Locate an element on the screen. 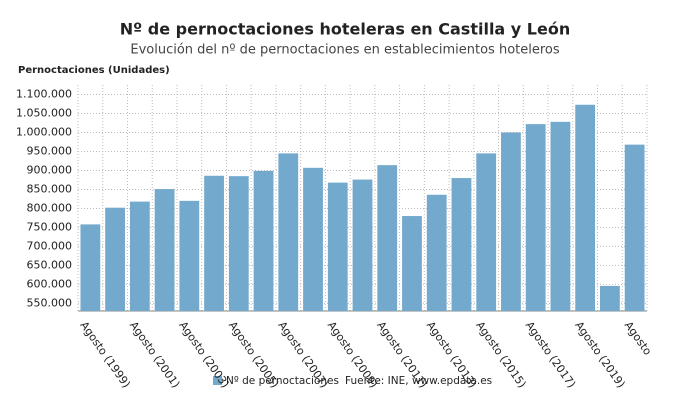 The height and width of the screenshot is (406, 690). y-tick-label: 850.000 is located at coordinates (50, 188).